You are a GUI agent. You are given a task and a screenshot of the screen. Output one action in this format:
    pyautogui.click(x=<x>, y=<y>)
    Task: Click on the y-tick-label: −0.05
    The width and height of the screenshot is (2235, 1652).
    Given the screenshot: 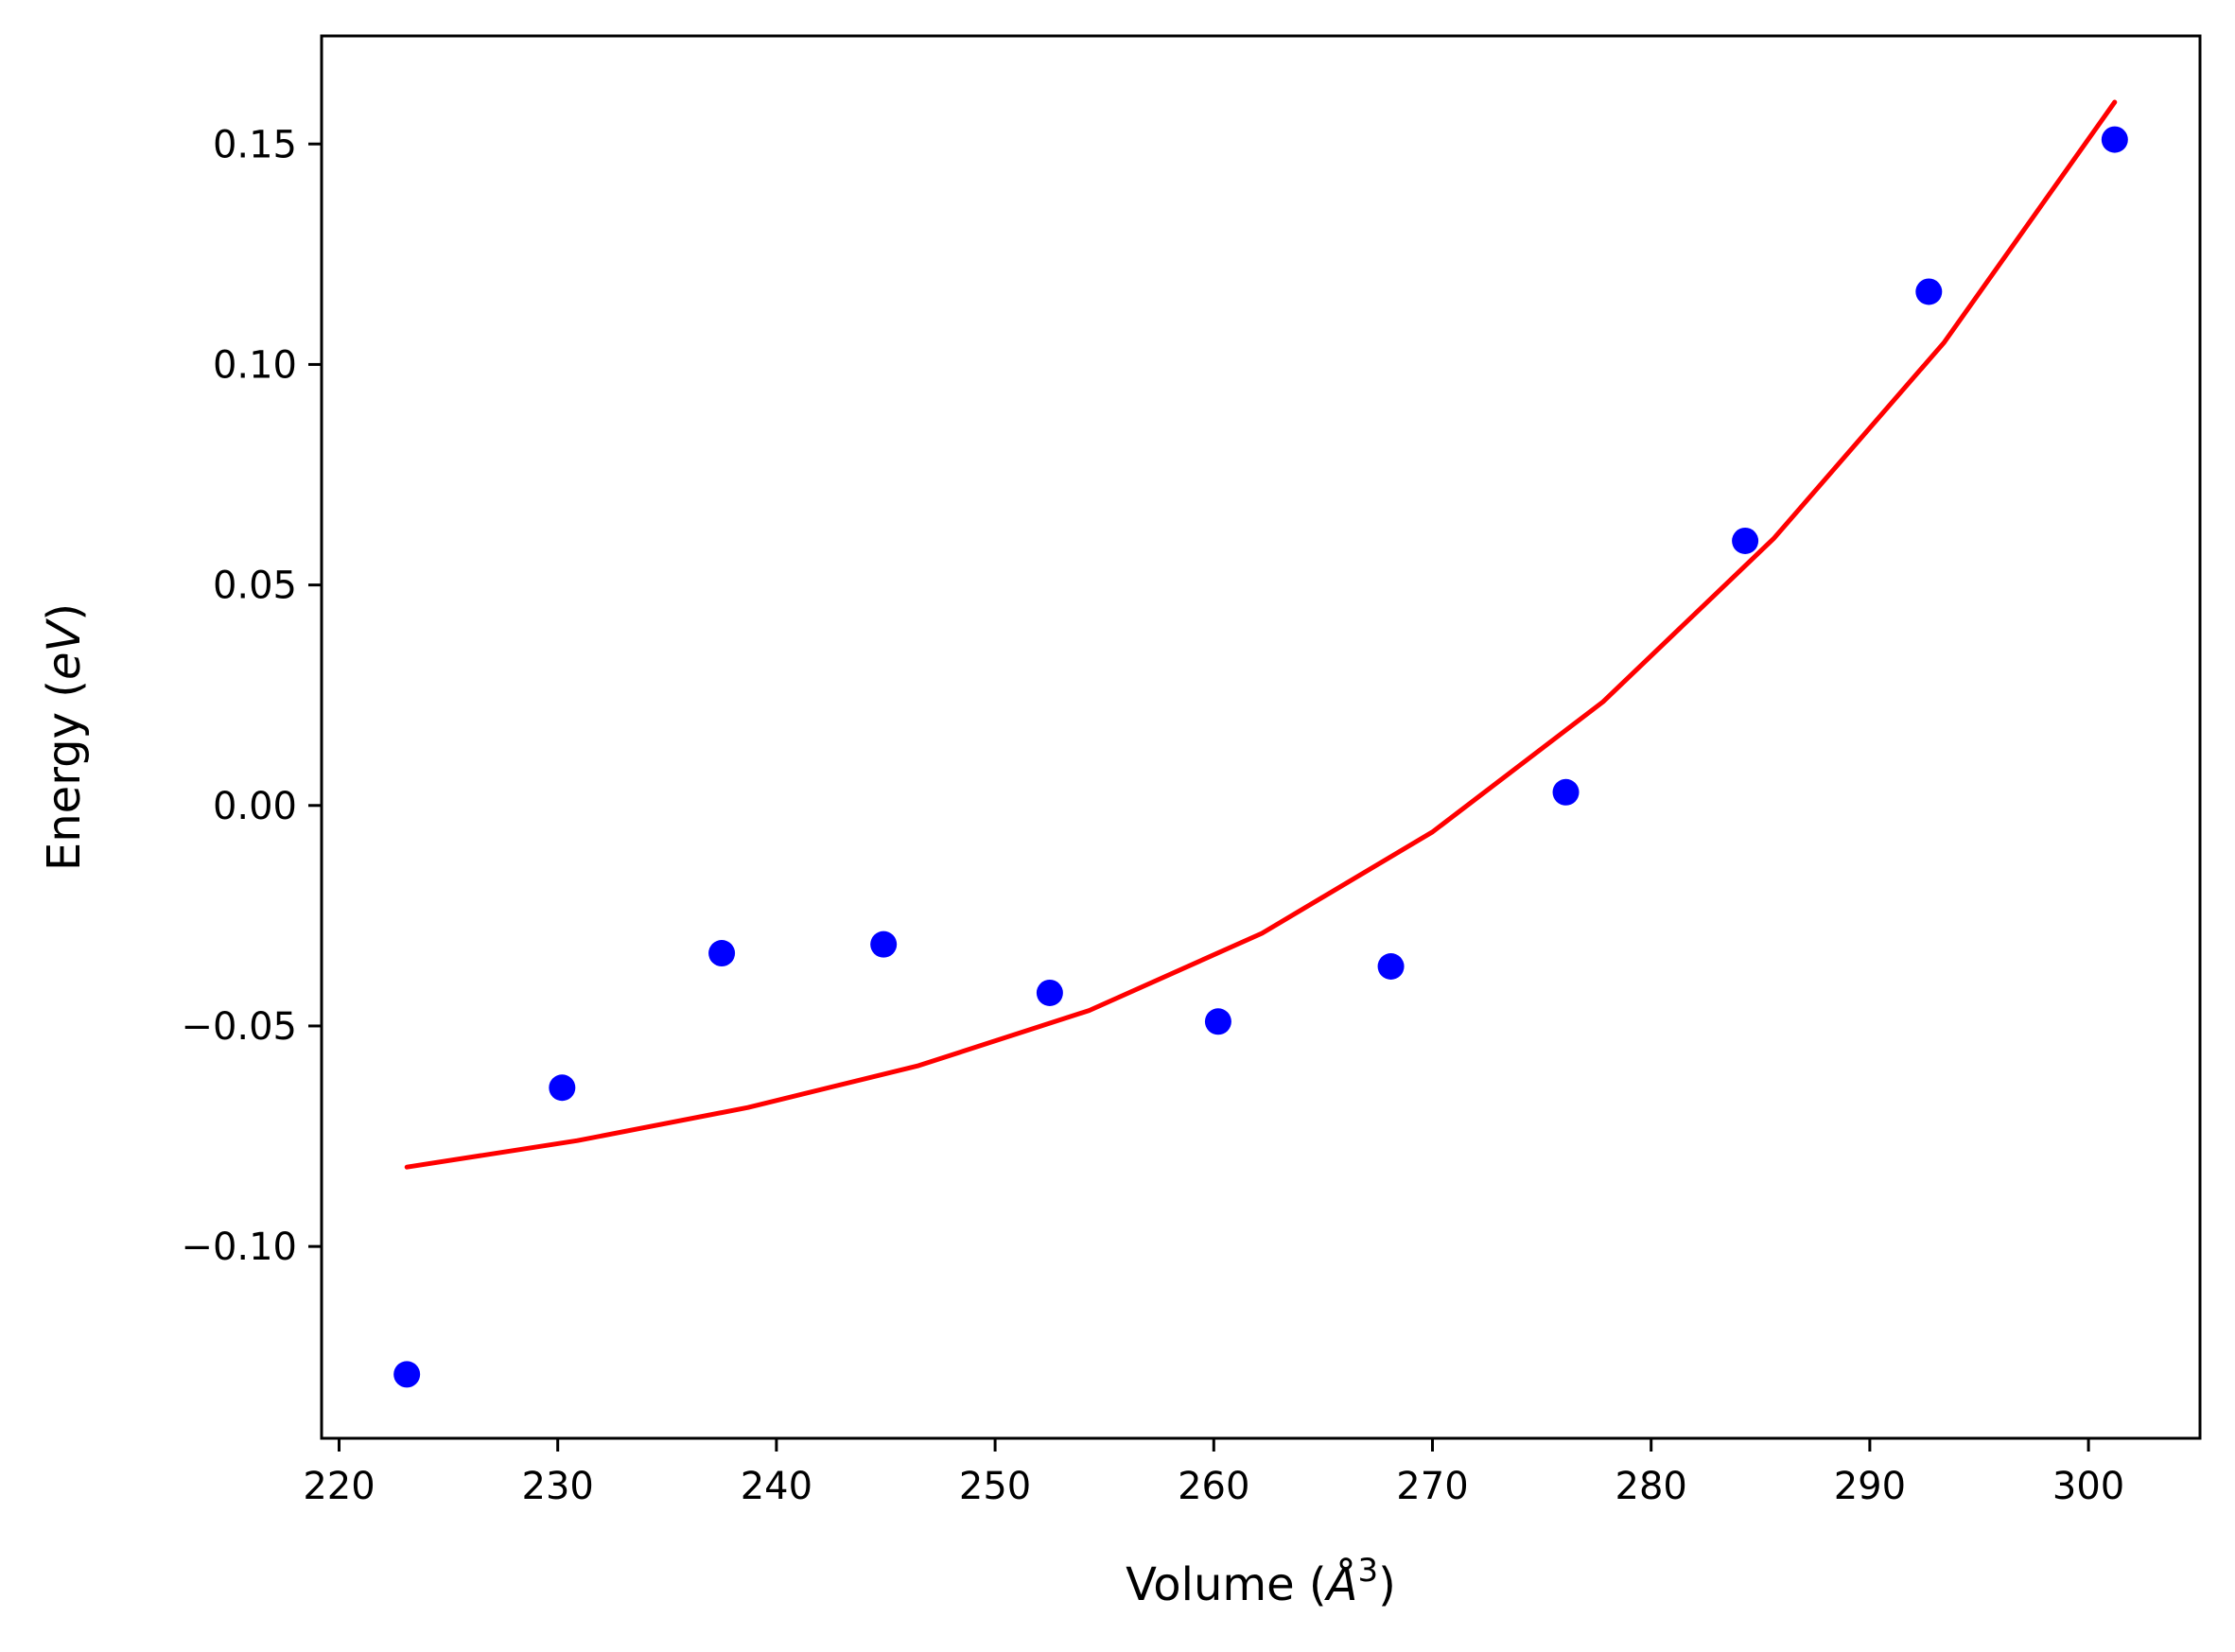 What is the action you would take?
    pyautogui.click(x=239, y=1027)
    